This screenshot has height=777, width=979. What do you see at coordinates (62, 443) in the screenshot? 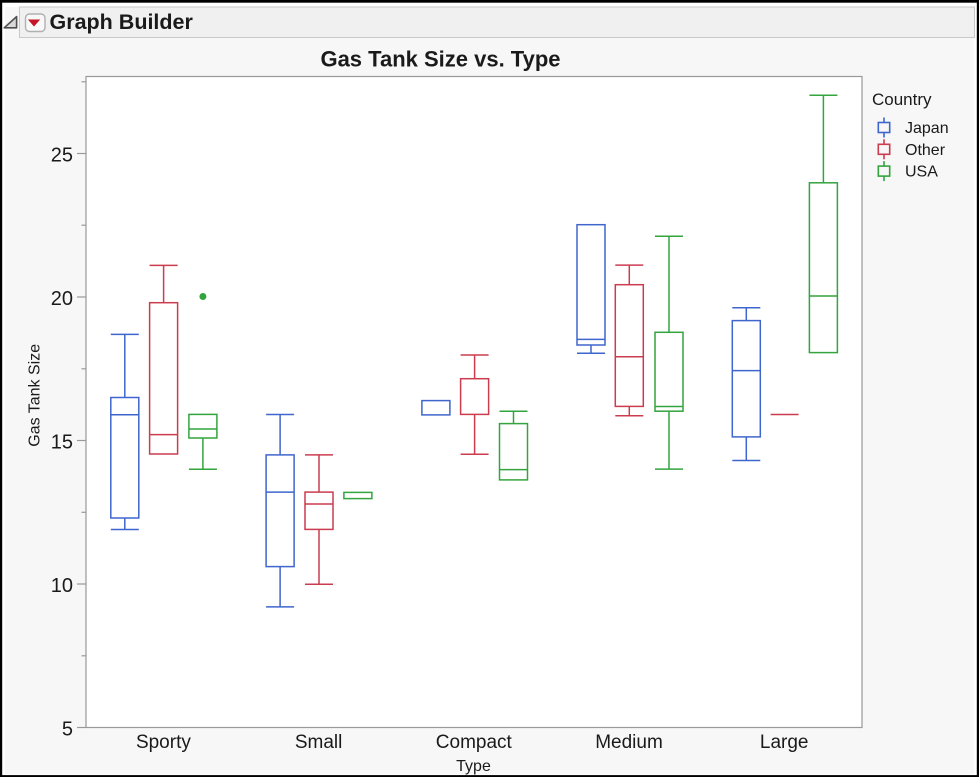
I see `svg-text: 15` at bounding box center [62, 443].